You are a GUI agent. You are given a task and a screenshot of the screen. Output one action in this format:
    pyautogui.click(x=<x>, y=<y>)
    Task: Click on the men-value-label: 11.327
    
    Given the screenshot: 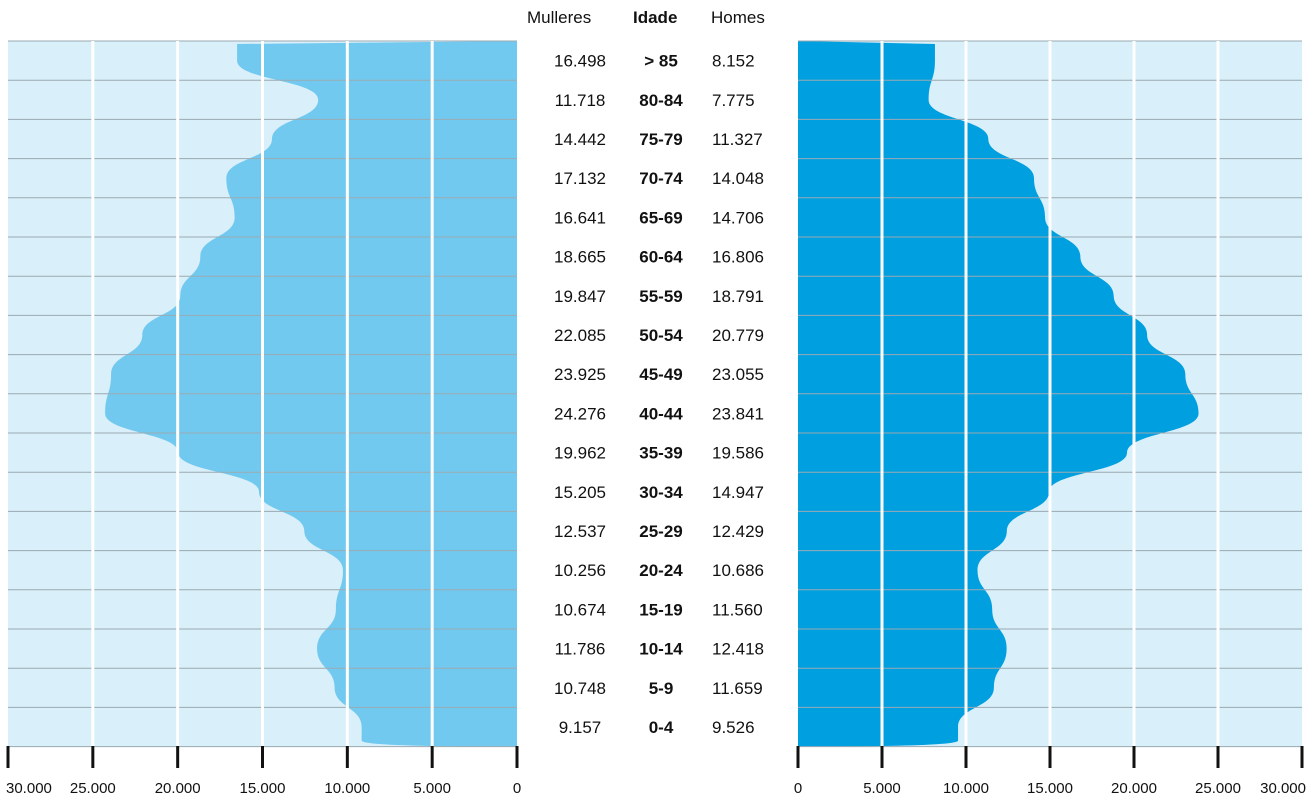 What is the action you would take?
    pyautogui.click(x=737, y=139)
    